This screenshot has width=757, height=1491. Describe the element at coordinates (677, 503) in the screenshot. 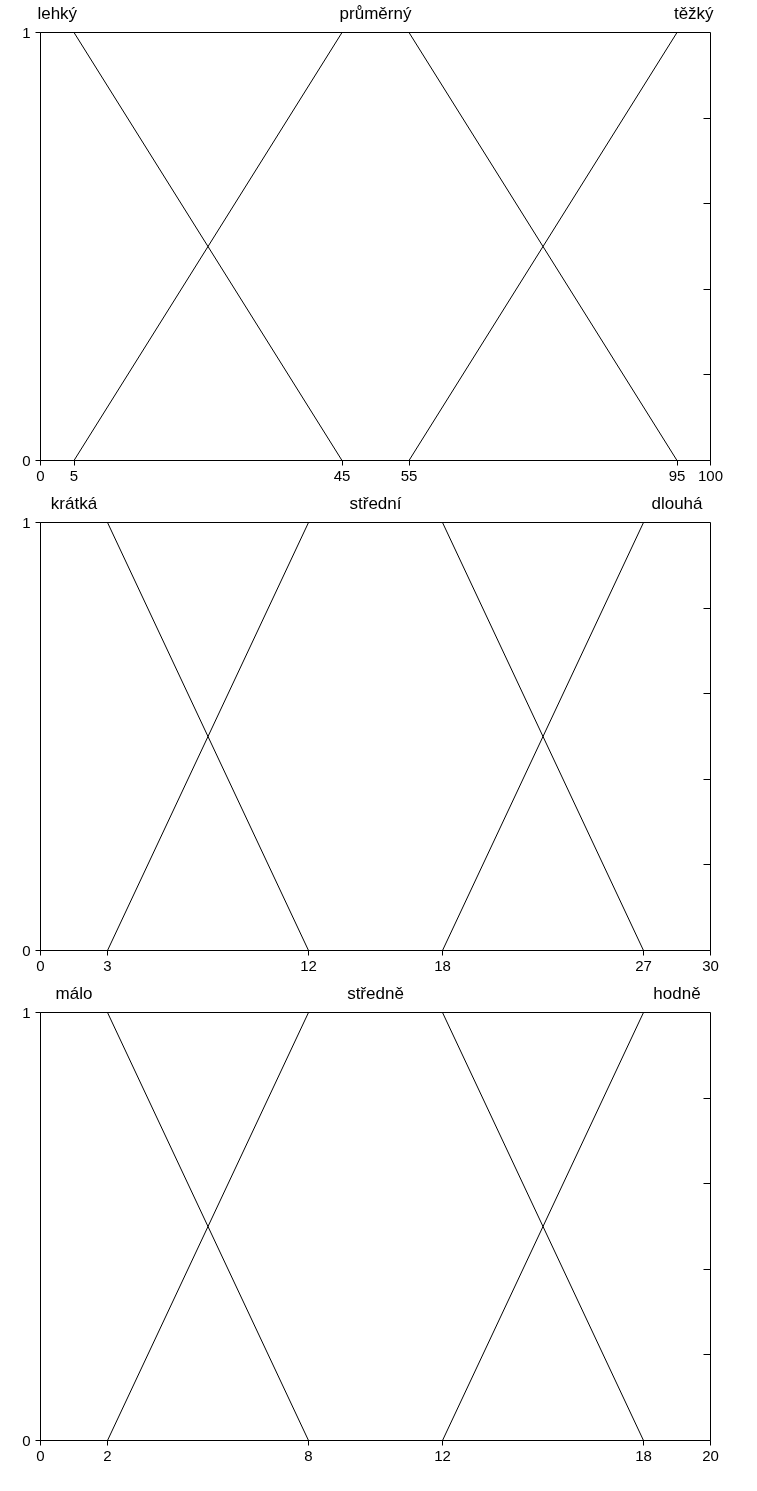

I see `series-label: dlouhá` at that location.